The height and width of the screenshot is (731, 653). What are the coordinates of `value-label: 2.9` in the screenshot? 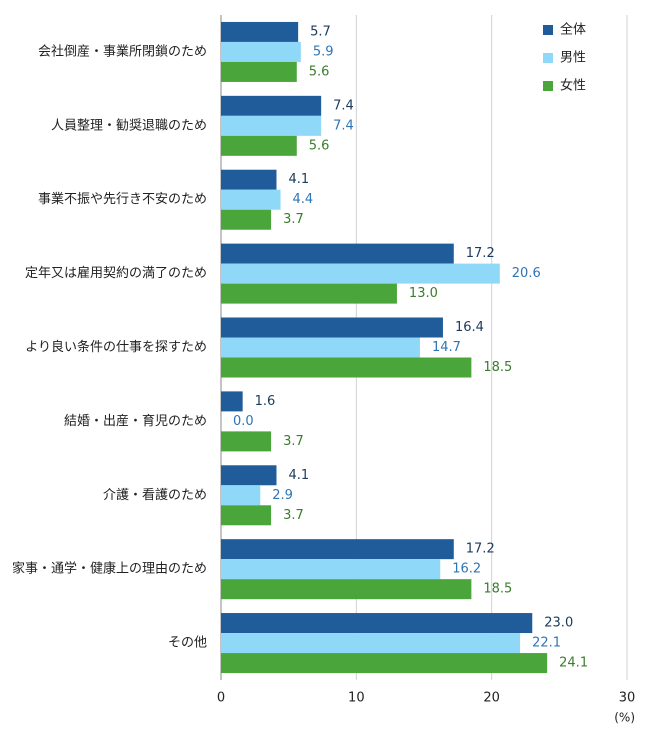 It's located at (282, 495).